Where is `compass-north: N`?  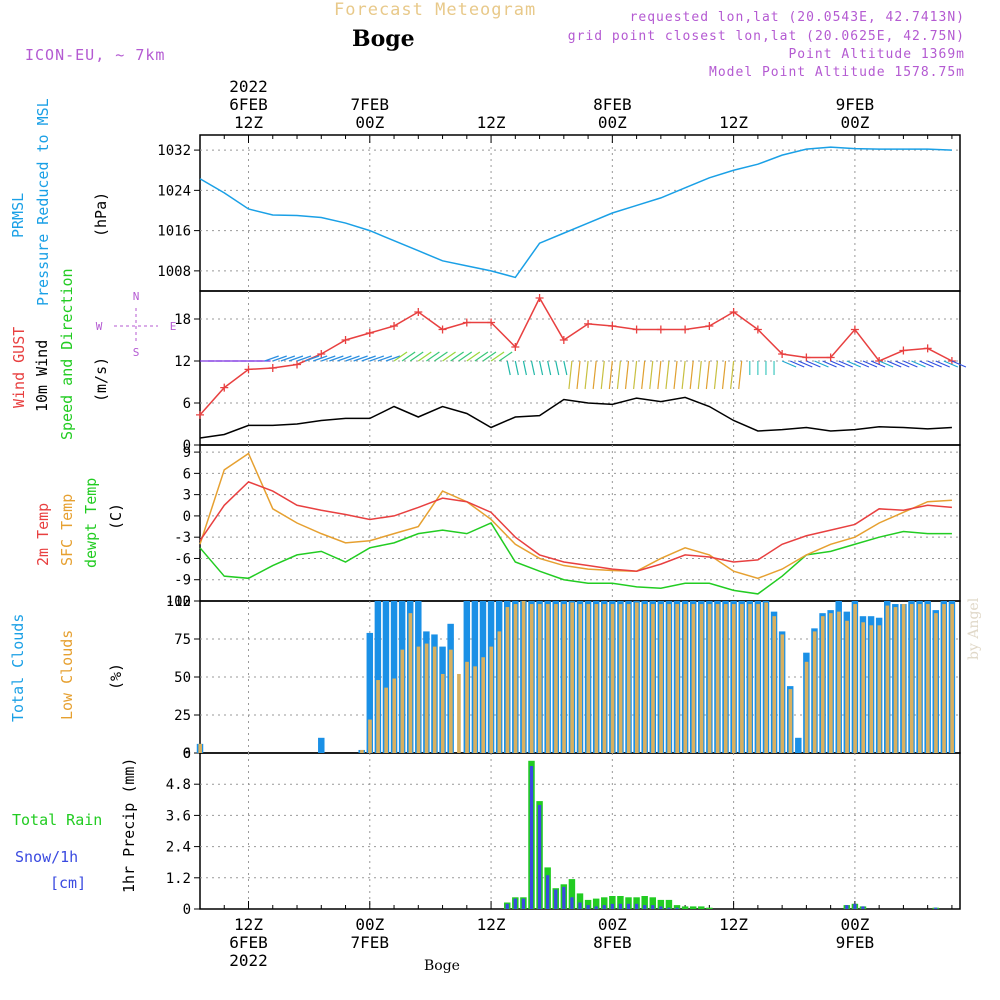
compass-north: N is located at coordinates (136, 296).